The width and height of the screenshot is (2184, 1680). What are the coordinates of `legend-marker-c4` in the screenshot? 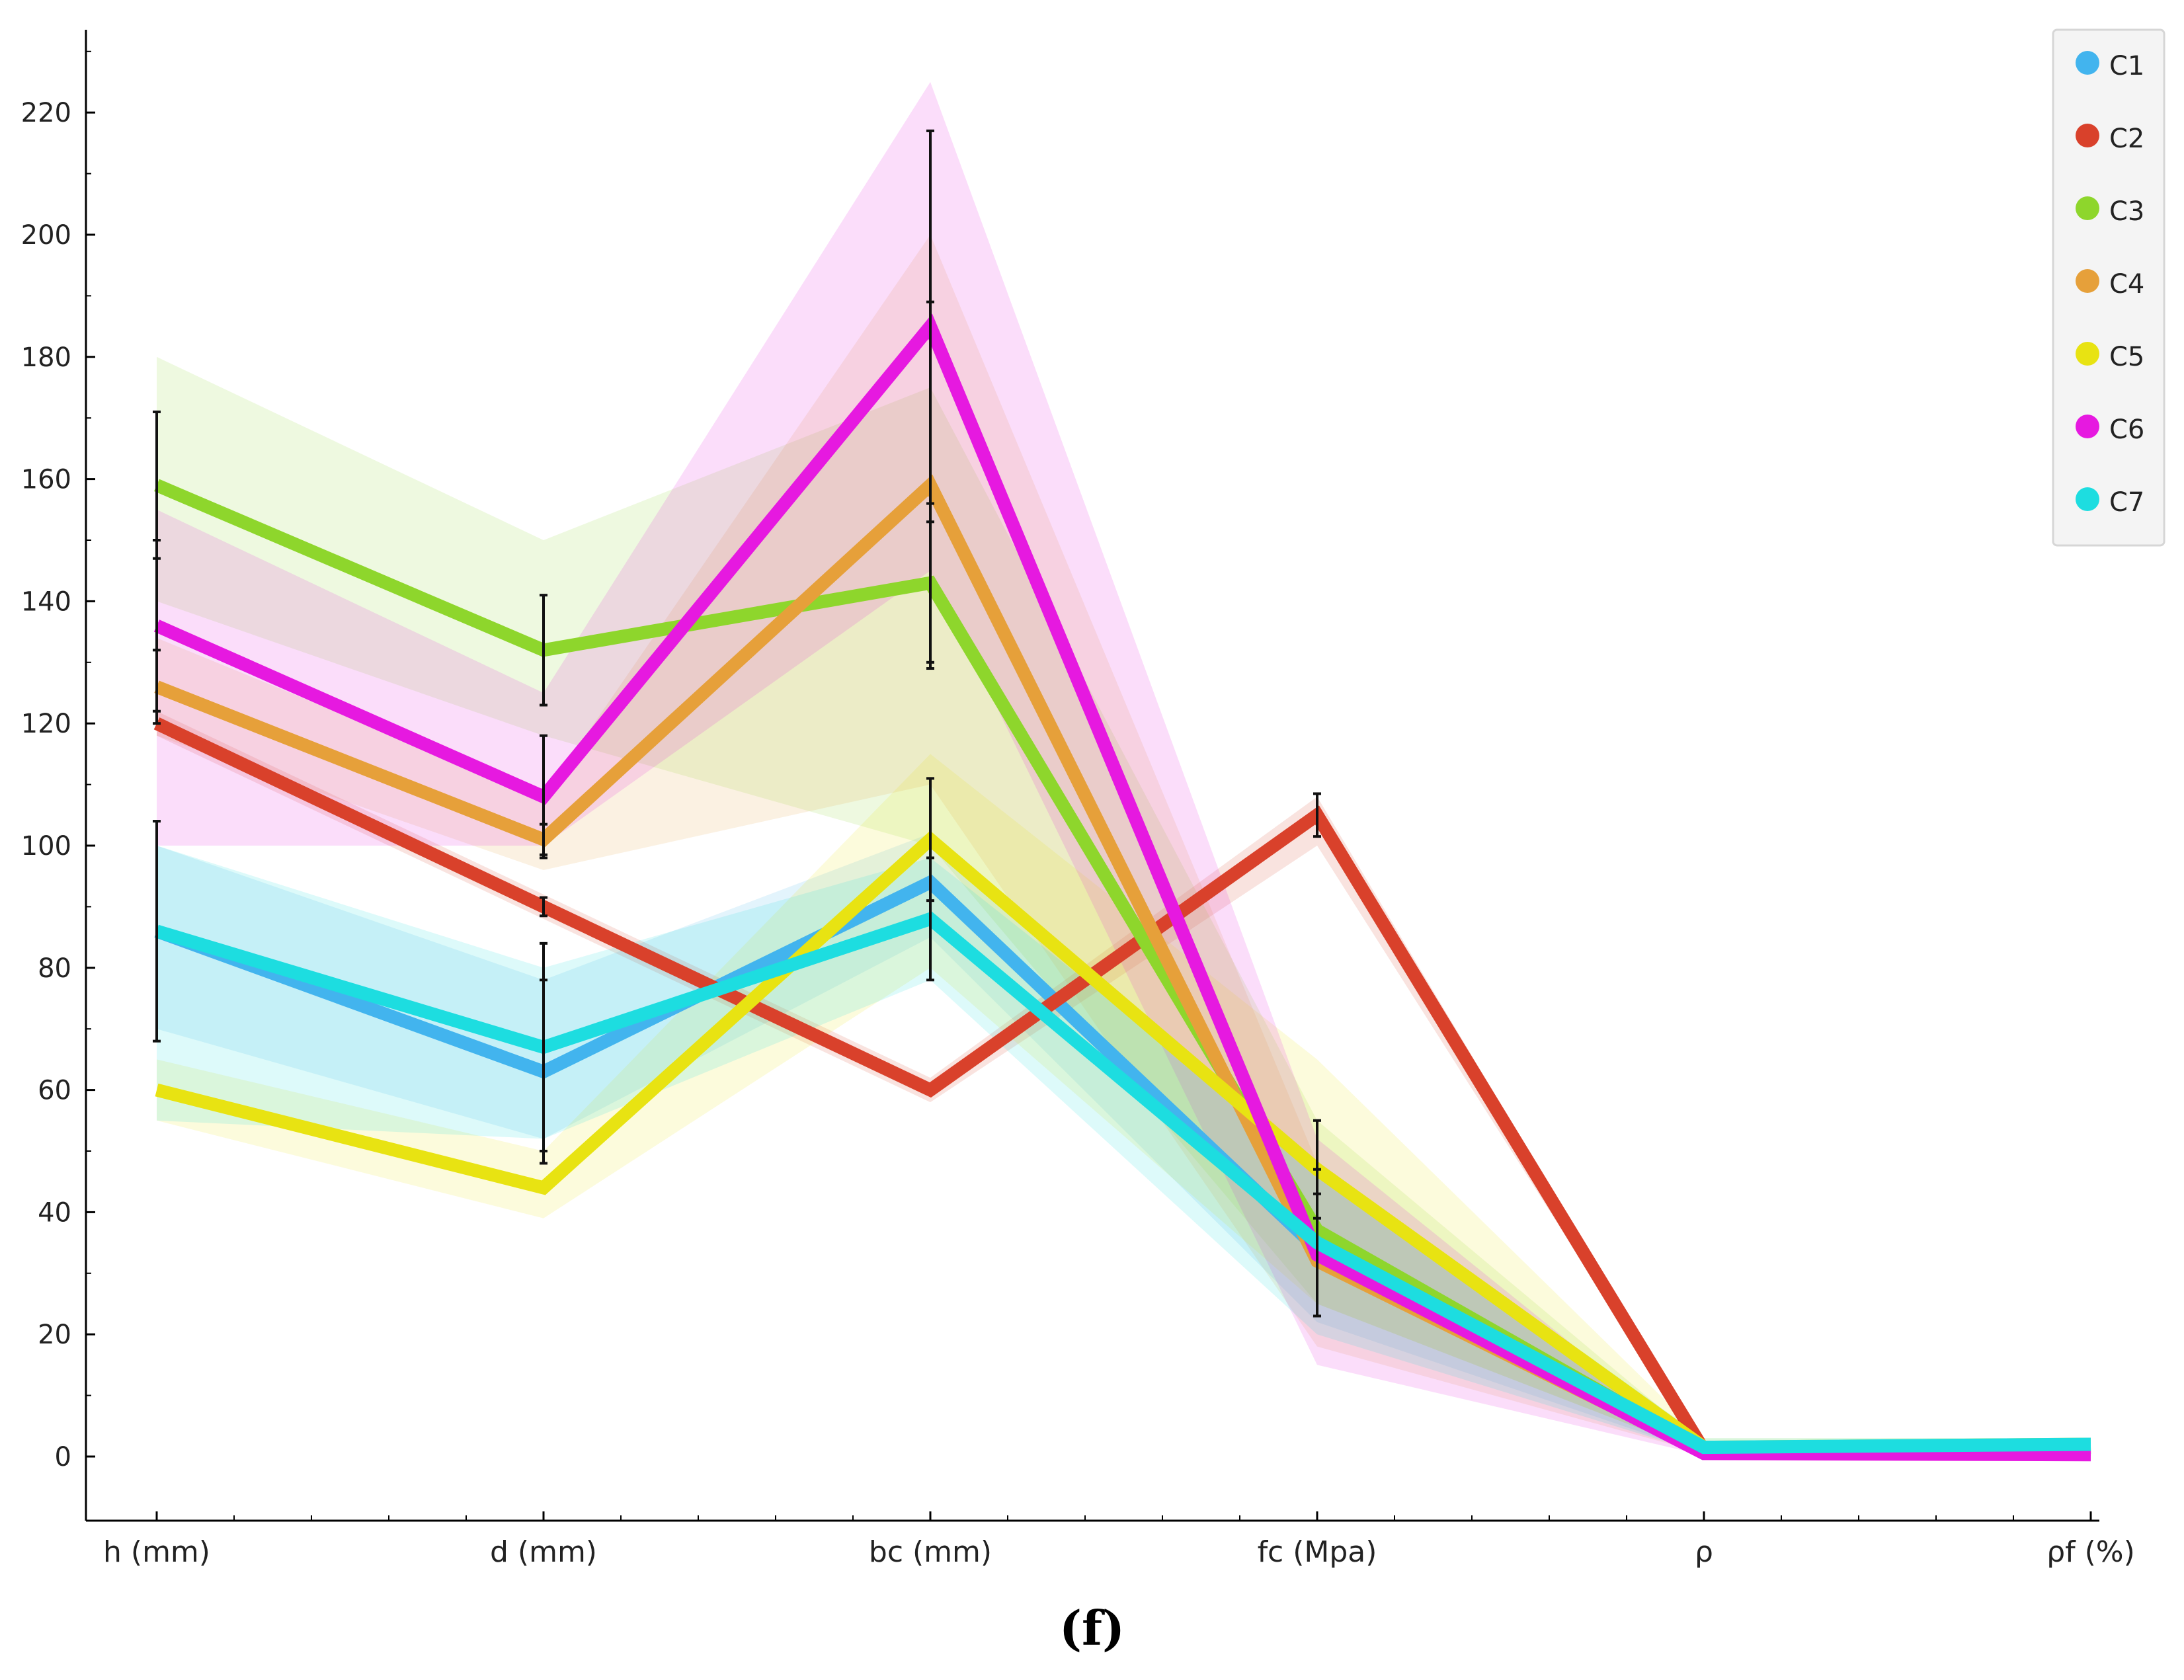 It's located at (2087, 281).